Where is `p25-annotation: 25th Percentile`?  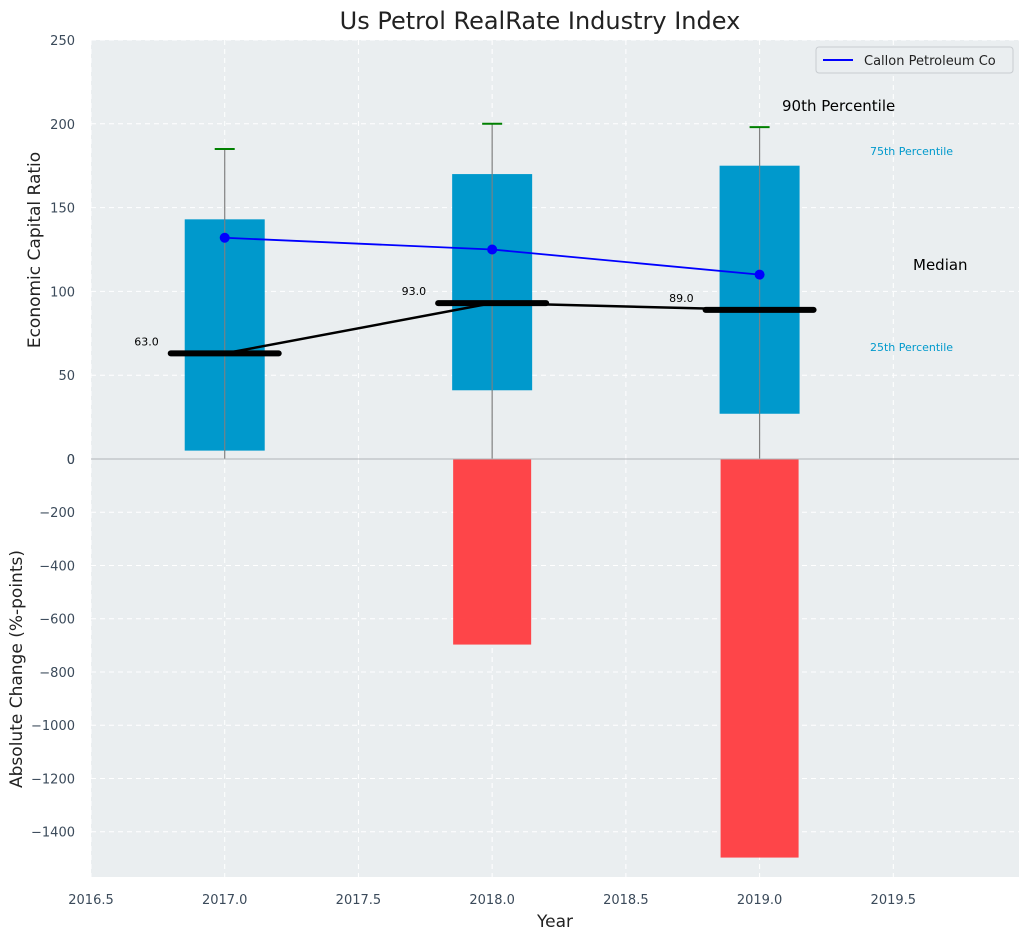 p25-annotation: 25th Percentile is located at coordinates (911, 347).